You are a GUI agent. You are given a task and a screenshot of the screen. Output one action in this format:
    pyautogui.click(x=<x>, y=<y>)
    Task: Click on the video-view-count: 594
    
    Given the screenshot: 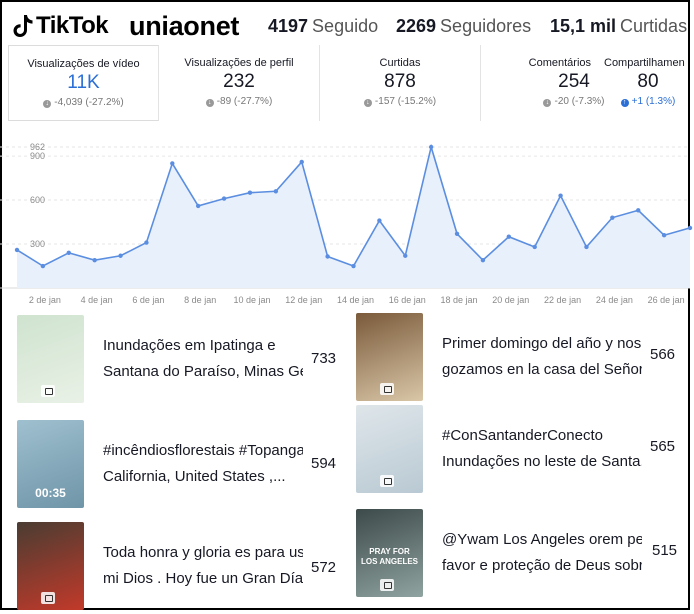 What is the action you would take?
    pyautogui.click(x=324, y=463)
    